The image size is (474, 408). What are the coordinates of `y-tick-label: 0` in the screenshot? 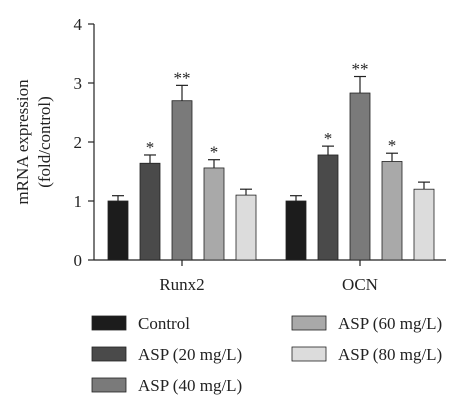 It's located at (78, 260).